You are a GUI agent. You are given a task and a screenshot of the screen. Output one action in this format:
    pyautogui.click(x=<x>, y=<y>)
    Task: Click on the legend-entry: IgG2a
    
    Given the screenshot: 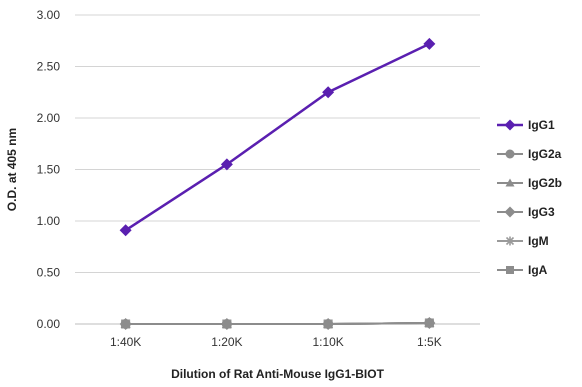 What is the action you would take?
    pyautogui.click(x=529, y=154)
    